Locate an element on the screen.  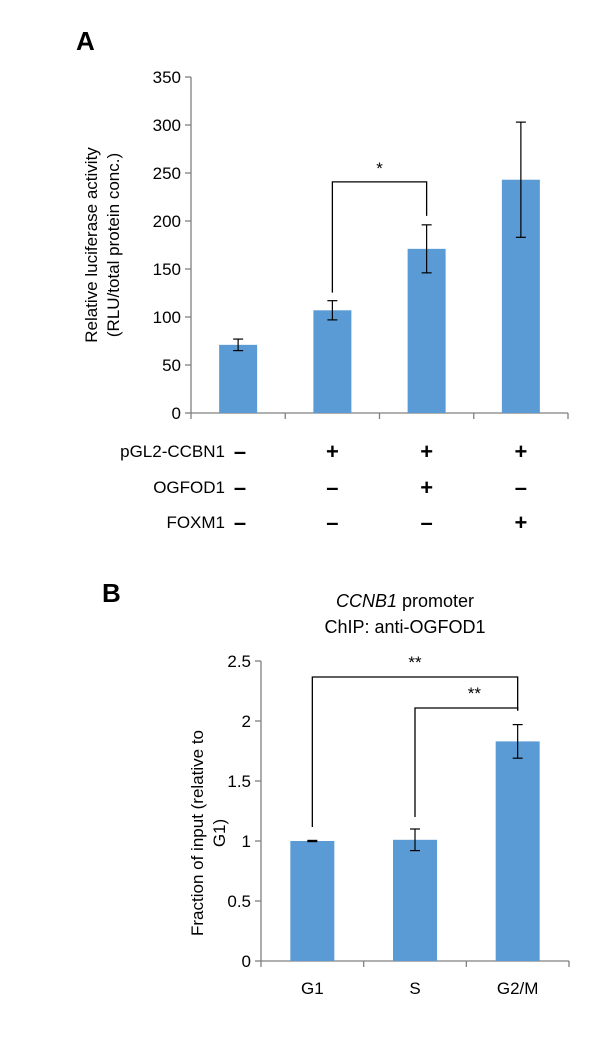
panel-b-y-tick-label: 2.5 is located at coordinates (239, 661).